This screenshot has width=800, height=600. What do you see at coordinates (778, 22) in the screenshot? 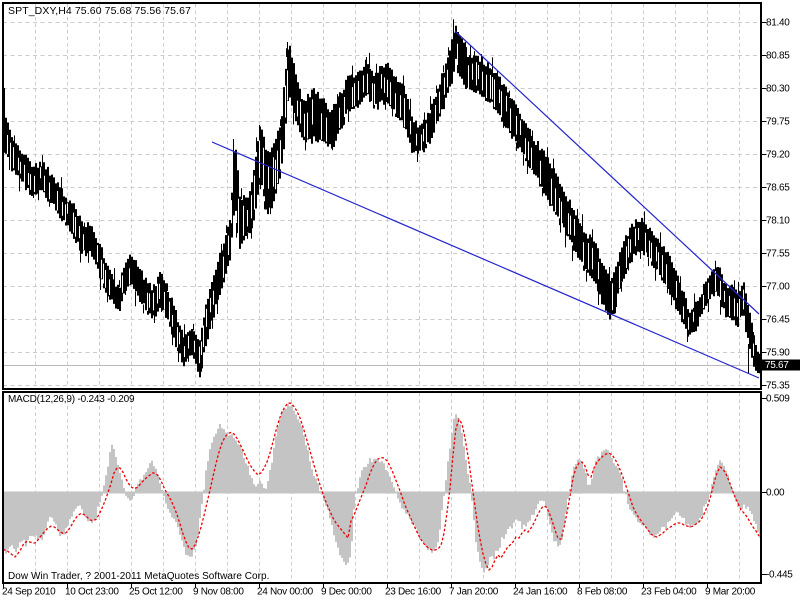
I see `svg-text: 81.40` at bounding box center [778, 22].